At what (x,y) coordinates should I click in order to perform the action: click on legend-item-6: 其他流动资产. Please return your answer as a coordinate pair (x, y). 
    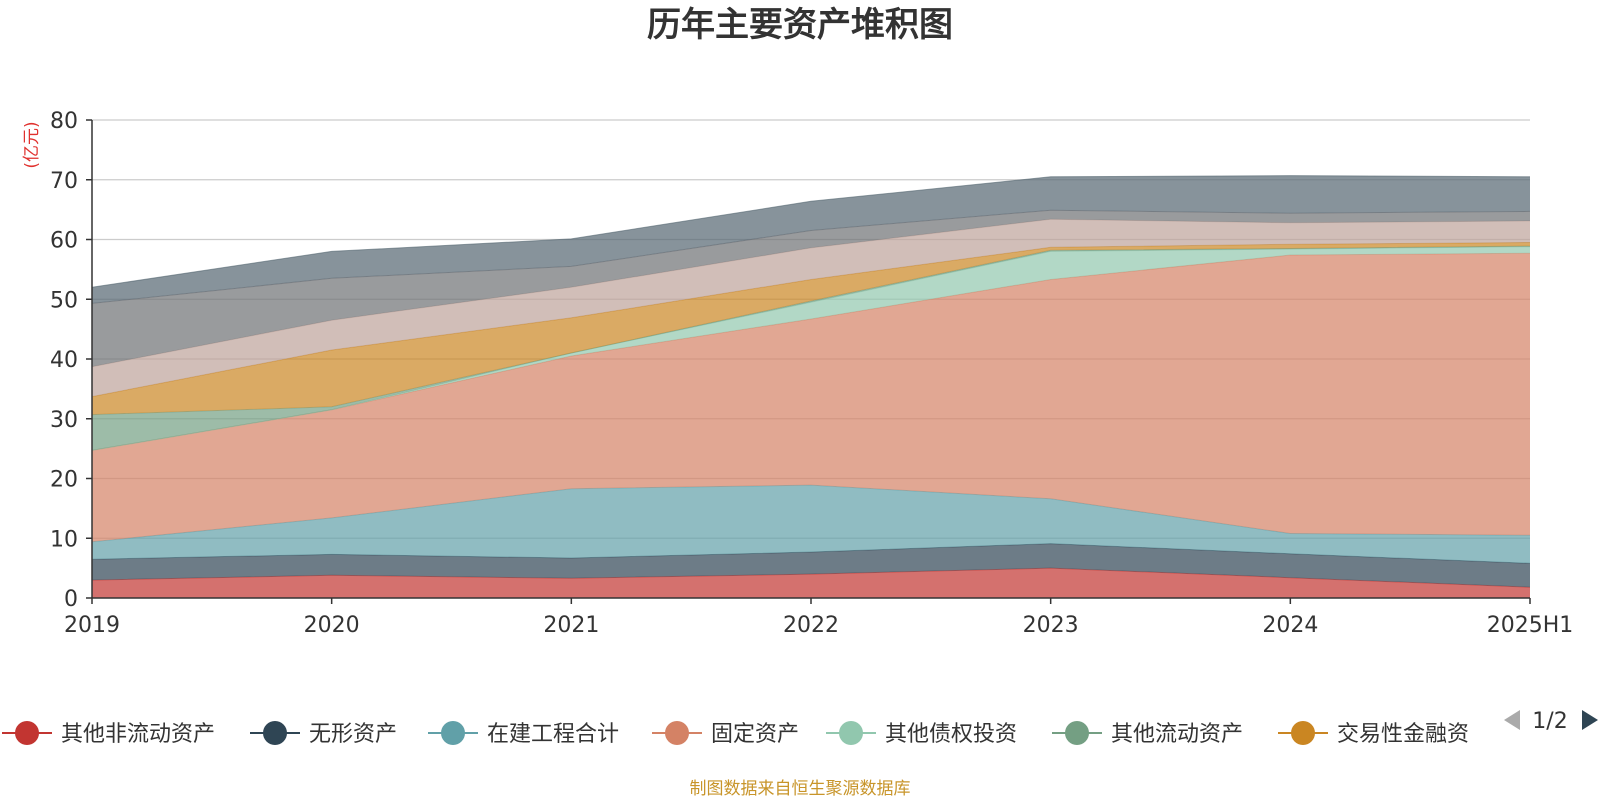
    Looking at the image, I should click on (1147, 734).